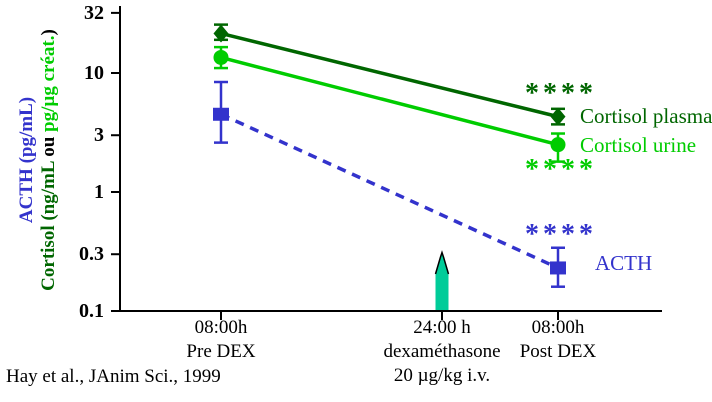 This screenshot has height=402, width=712. I want to click on citation: Hay et al., JAnim Sci., 1999, so click(113, 376).